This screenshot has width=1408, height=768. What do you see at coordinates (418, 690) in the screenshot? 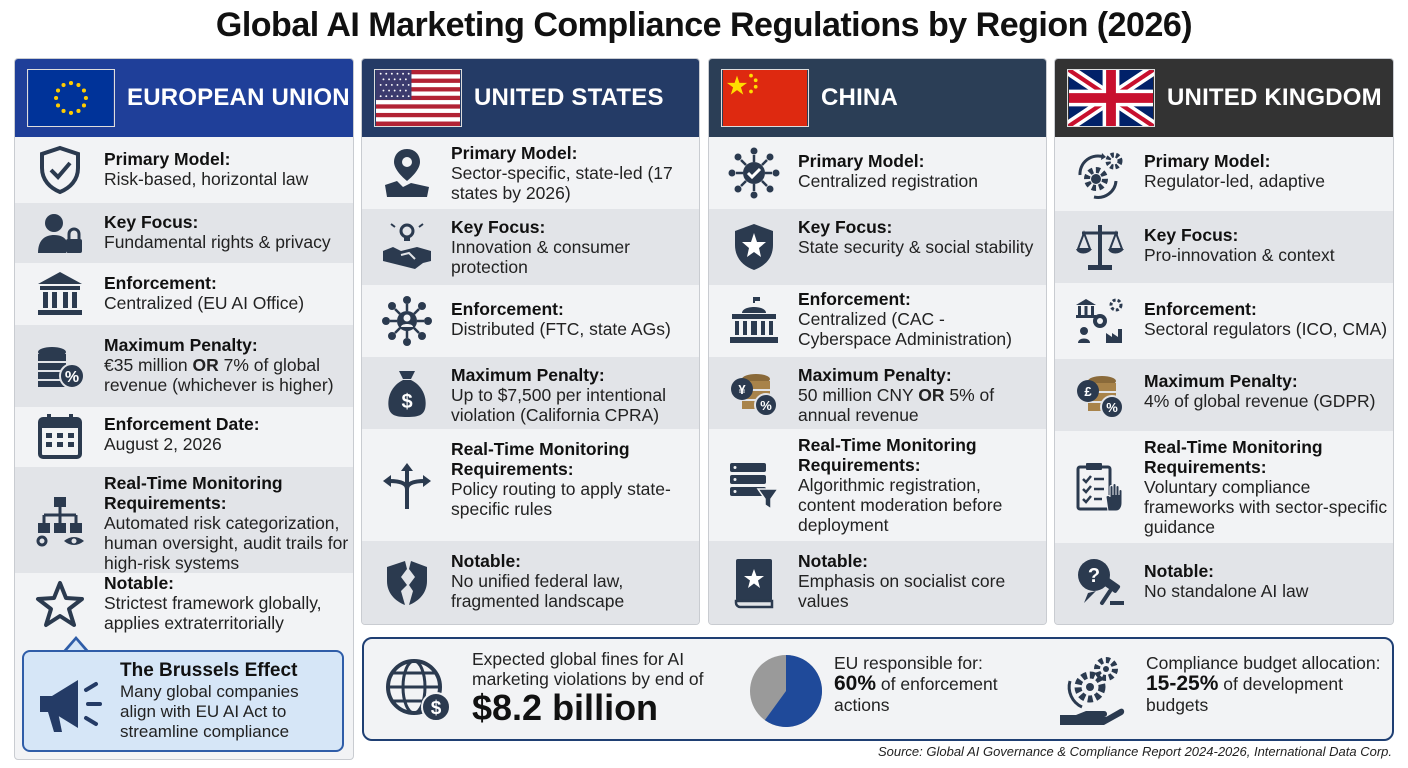
I see `globe-dollar-icon: $` at bounding box center [418, 690].